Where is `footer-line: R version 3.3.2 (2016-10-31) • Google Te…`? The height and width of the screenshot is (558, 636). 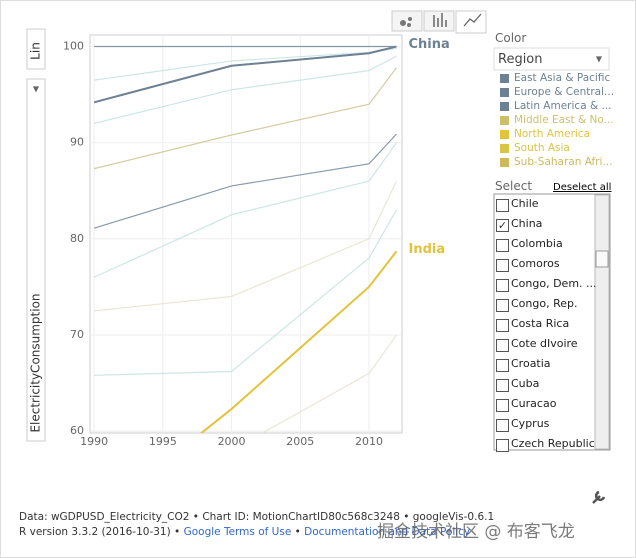 footer-line: R version 3.3.2 (2016-10-31) • Google Te… is located at coordinates (244, 532).